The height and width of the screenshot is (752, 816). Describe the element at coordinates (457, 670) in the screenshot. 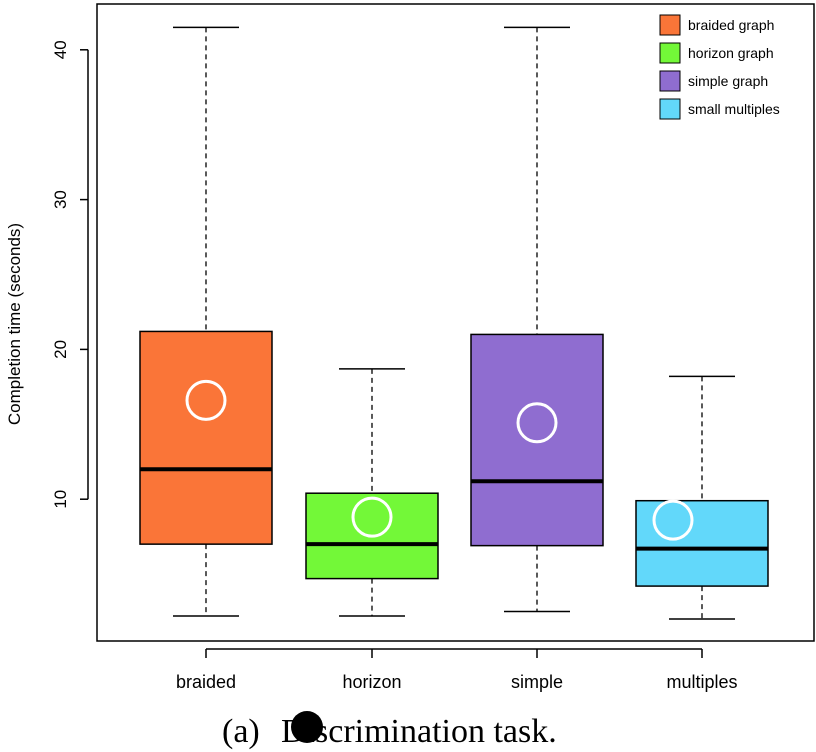

I see `x-axis: braided horizon simple multiples` at that location.